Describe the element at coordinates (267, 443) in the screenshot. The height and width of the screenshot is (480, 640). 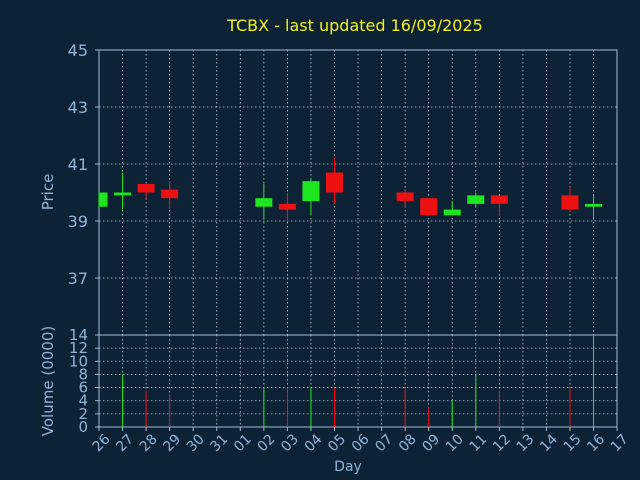
I see `x-tick-label: 02` at that location.